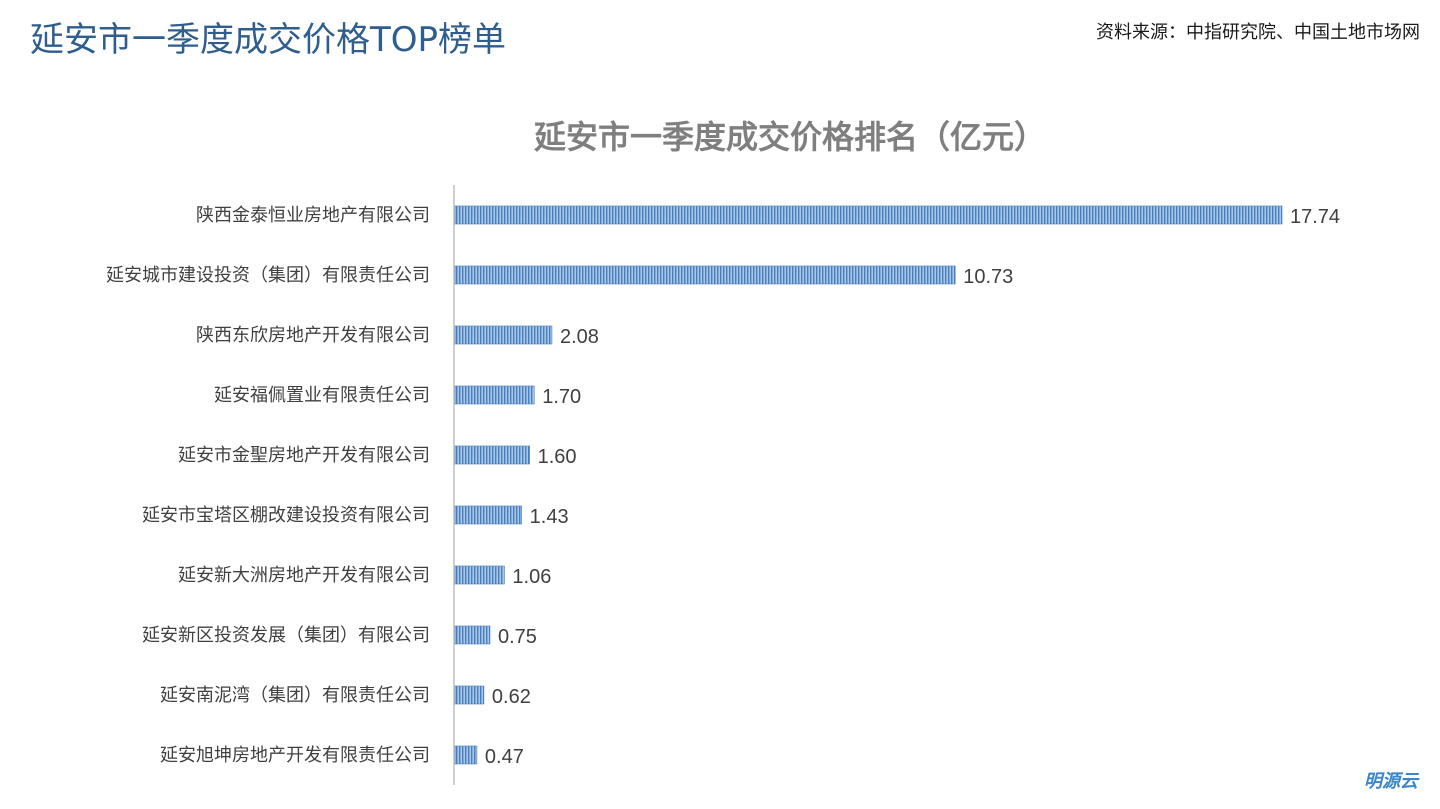 The width and height of the screenshot is (1440, 809). Describe the element at coordinates (313, 215) in the screenshot. I see `category-label: 陕西金泰恒业房地产有限公司` at that location.